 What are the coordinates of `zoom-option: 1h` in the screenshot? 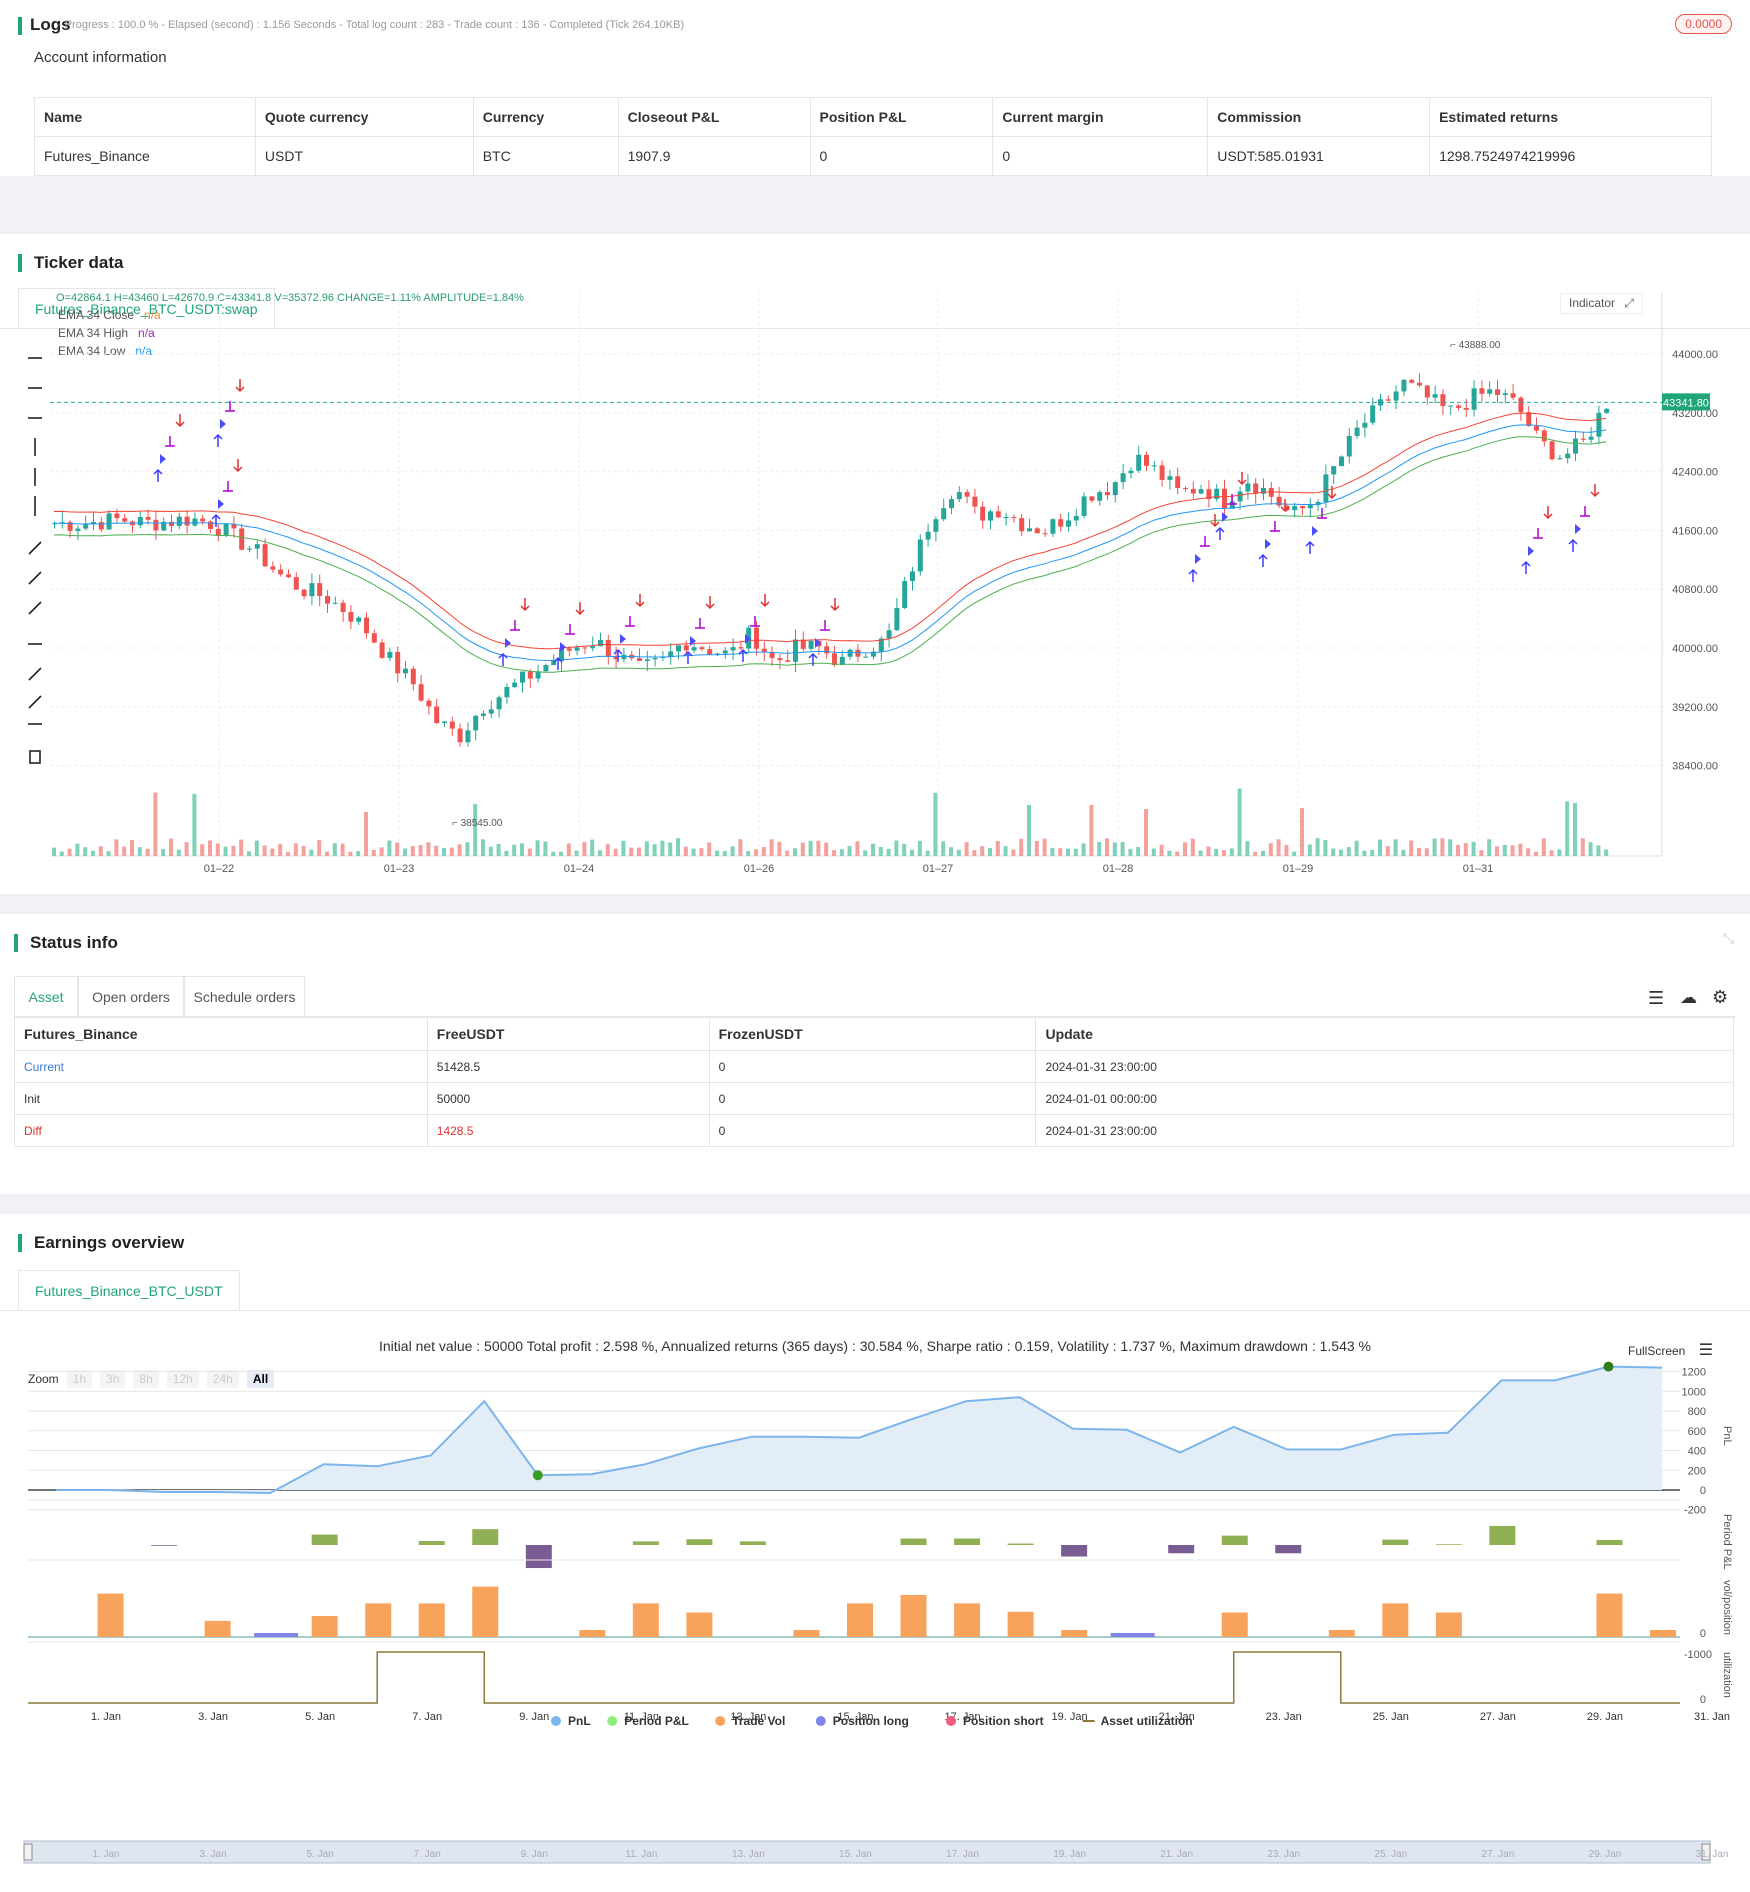 It's located at (79, 1379).